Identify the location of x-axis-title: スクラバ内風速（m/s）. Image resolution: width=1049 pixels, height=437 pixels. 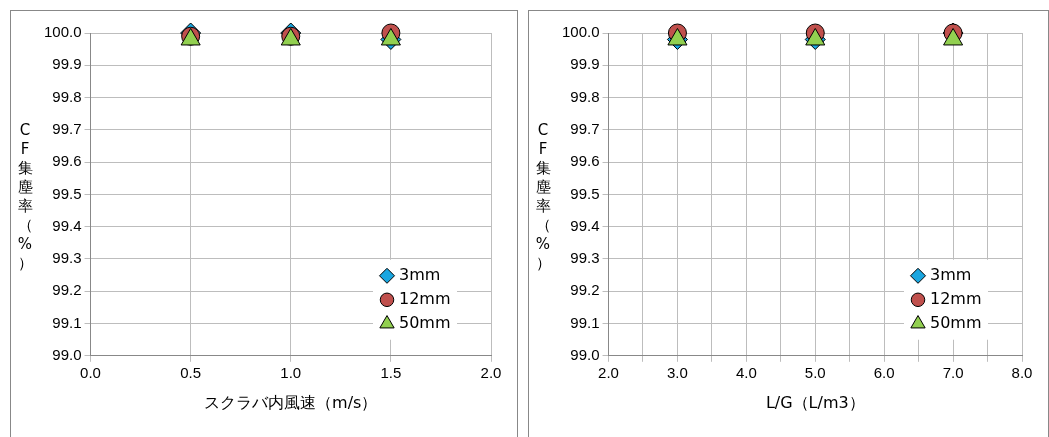
(291, 402).